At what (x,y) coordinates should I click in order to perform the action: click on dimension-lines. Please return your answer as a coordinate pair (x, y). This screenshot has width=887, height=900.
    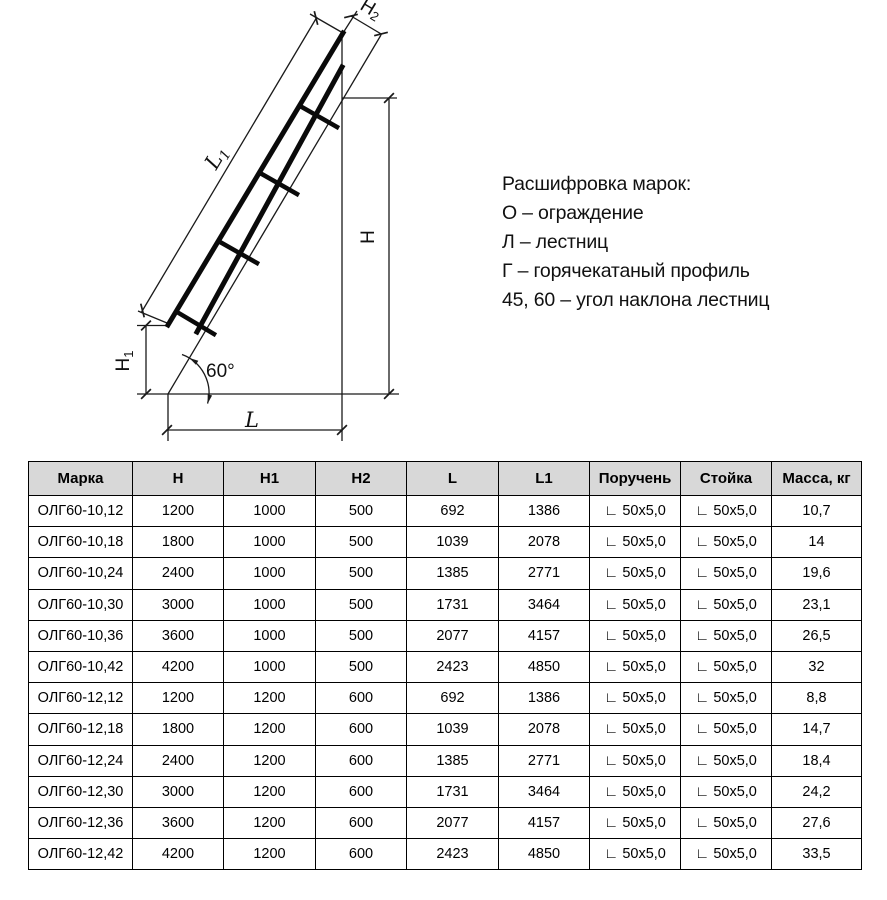
    Looking at the image, I should click on (268, 225).